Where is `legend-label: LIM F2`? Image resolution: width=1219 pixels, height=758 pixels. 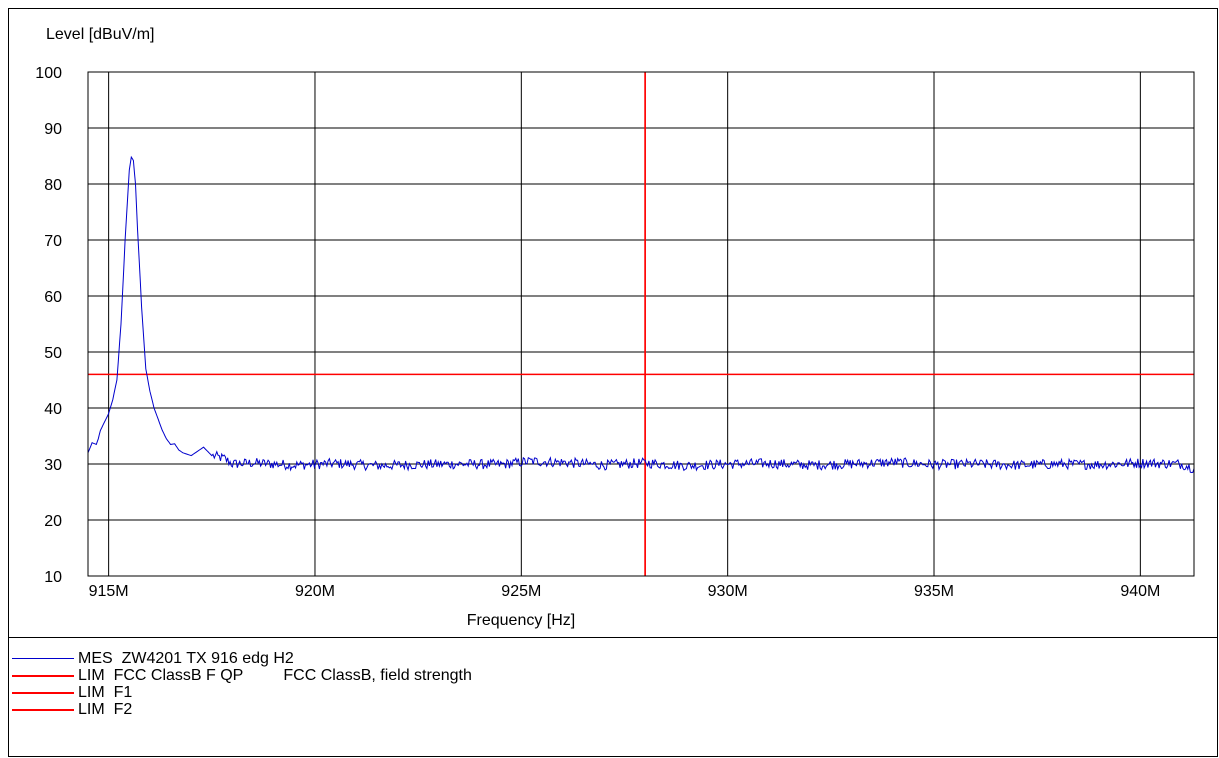 legend-label: LIM F2 is located at coordinates (105, 709).